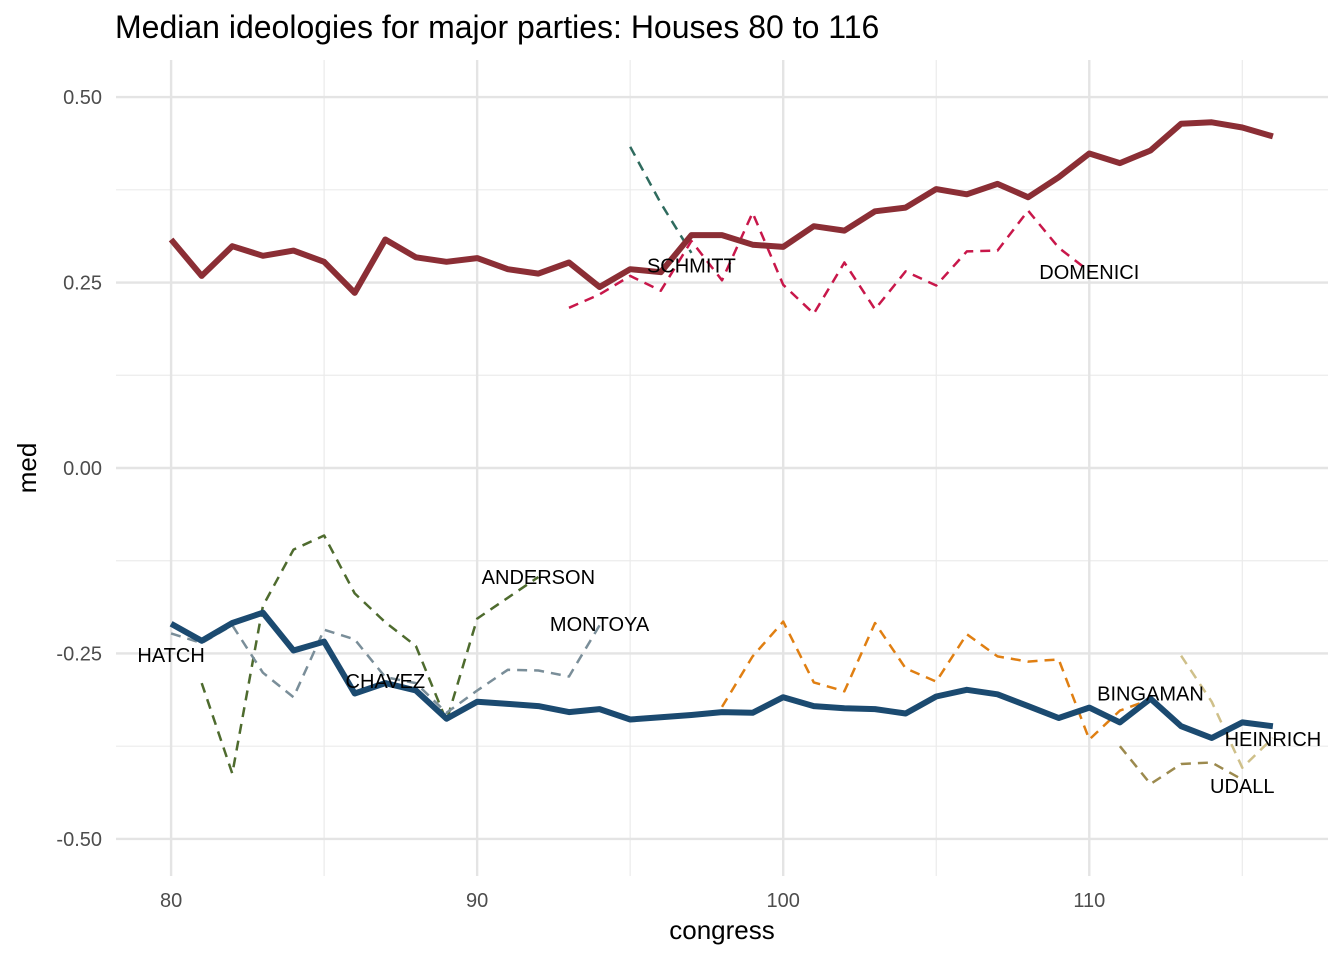 The width and height of the screenshot is (1344, 960). I want to click on annotation-label: MONTOYA, so click(600, 625).